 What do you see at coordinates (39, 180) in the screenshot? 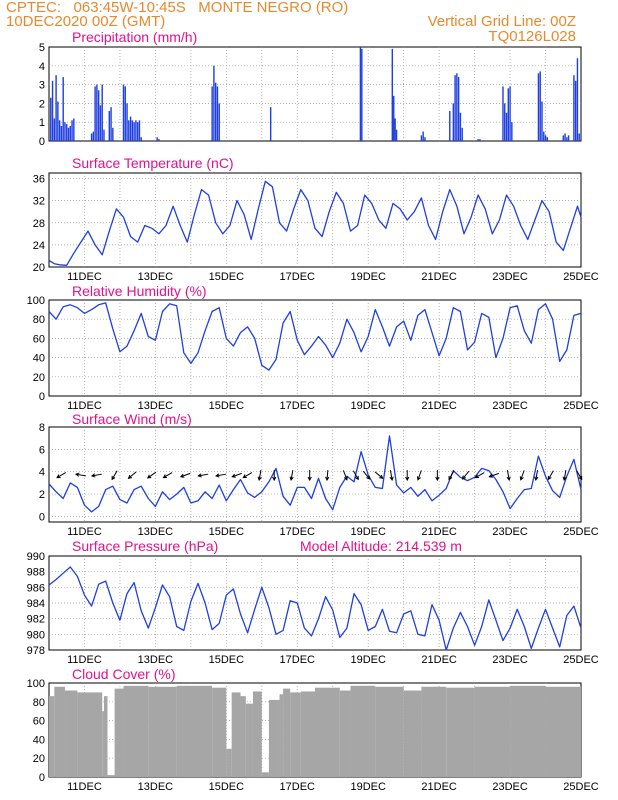
I see `y-tick-label: 36` at bounding box center [39, 180].